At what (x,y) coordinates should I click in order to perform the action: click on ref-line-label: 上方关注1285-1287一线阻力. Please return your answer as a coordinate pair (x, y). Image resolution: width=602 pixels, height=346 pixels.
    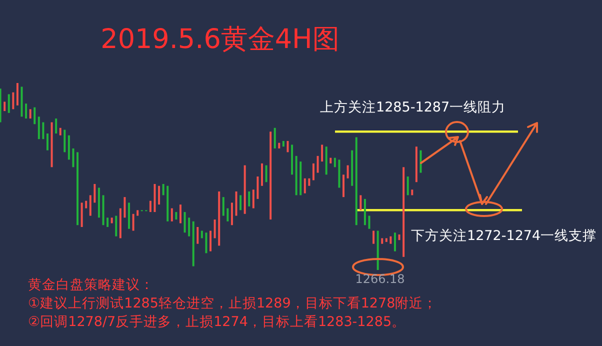
    Looking at the image, I should click on (413, 108).